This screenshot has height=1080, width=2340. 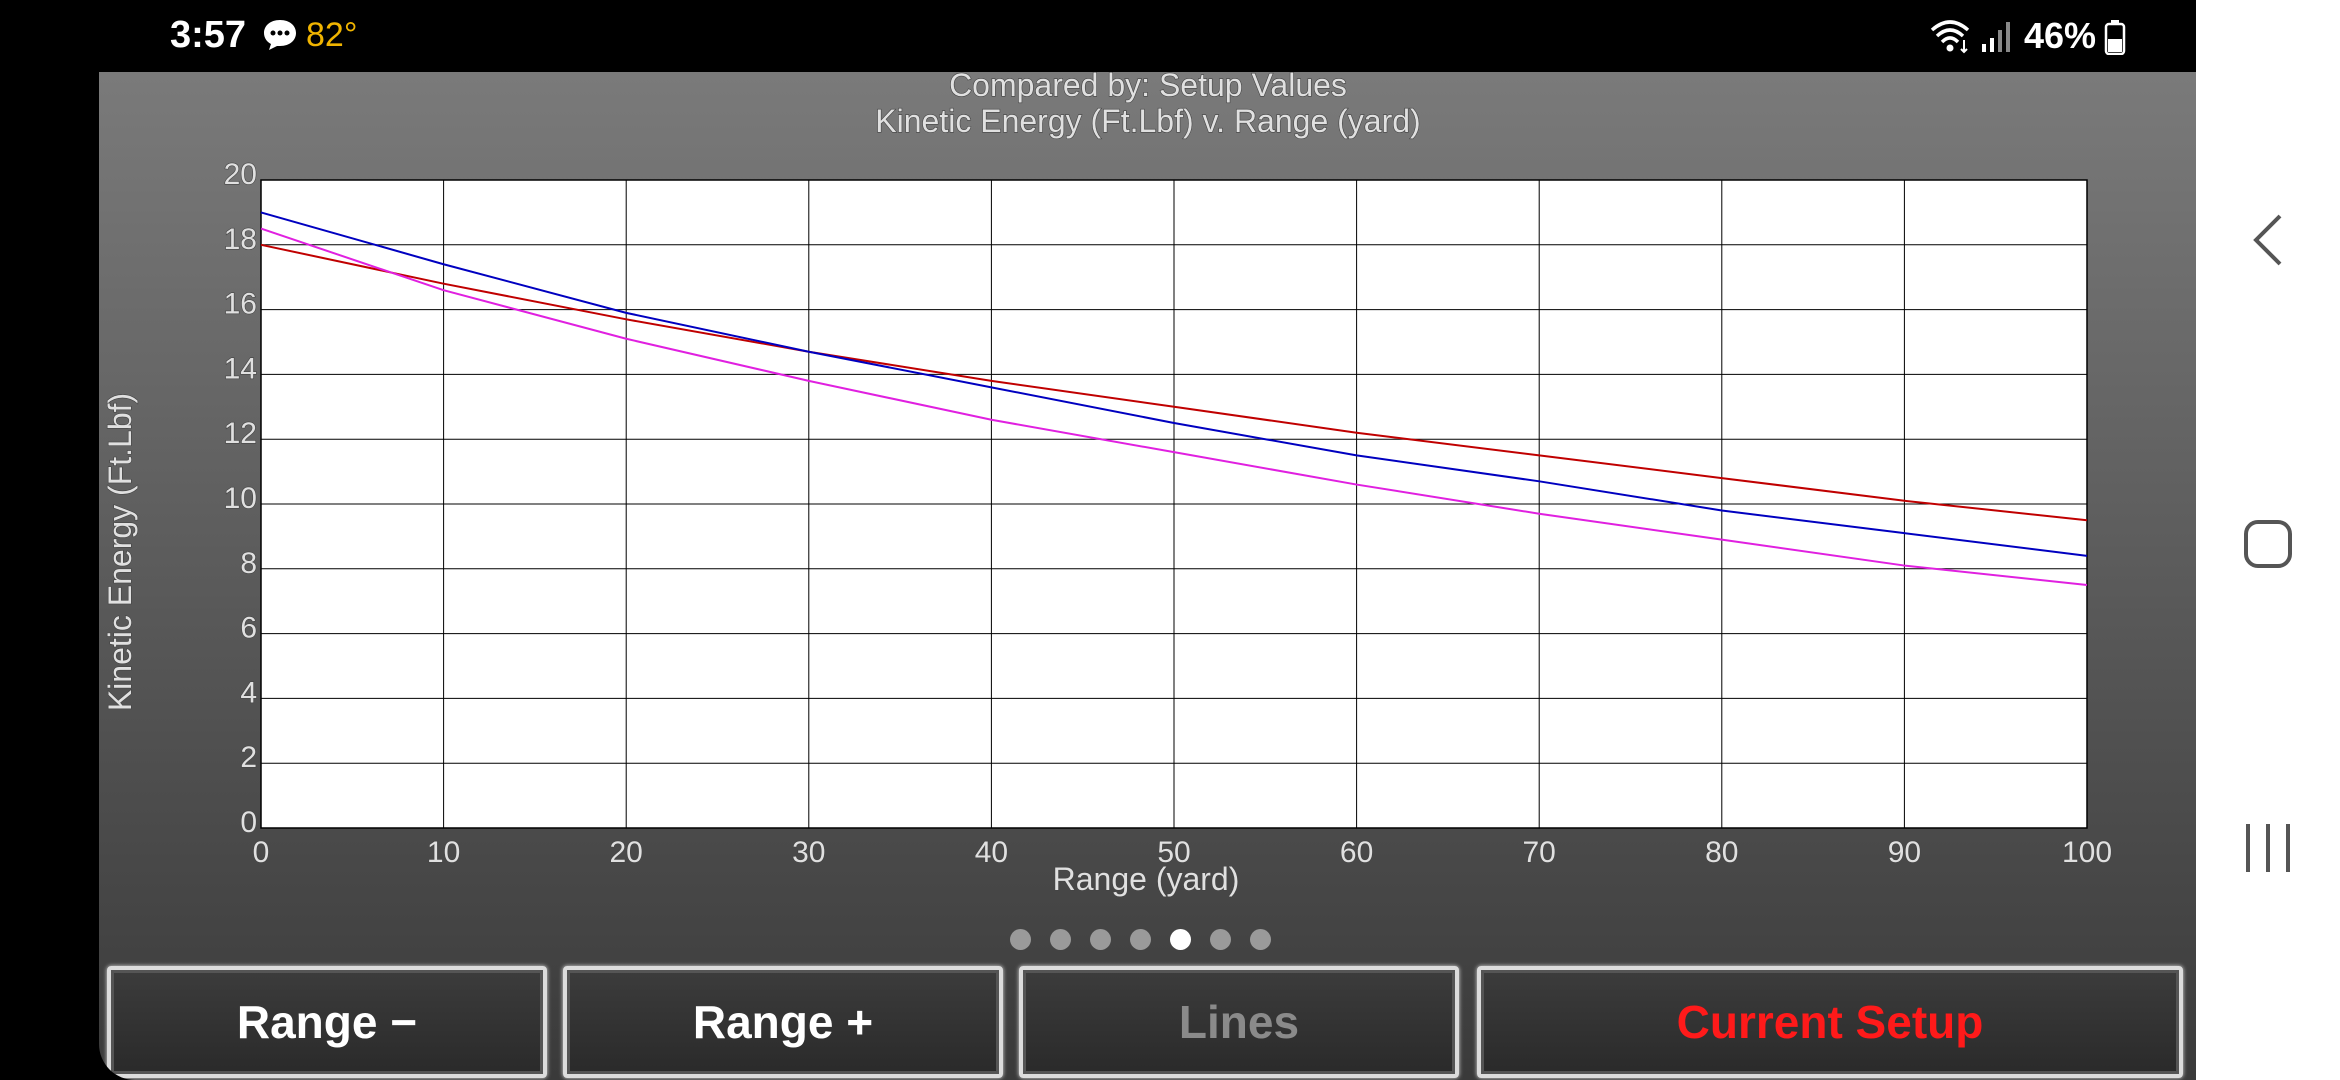 I want to click on x-tick-label: 50, so click(x=1173, y=852).